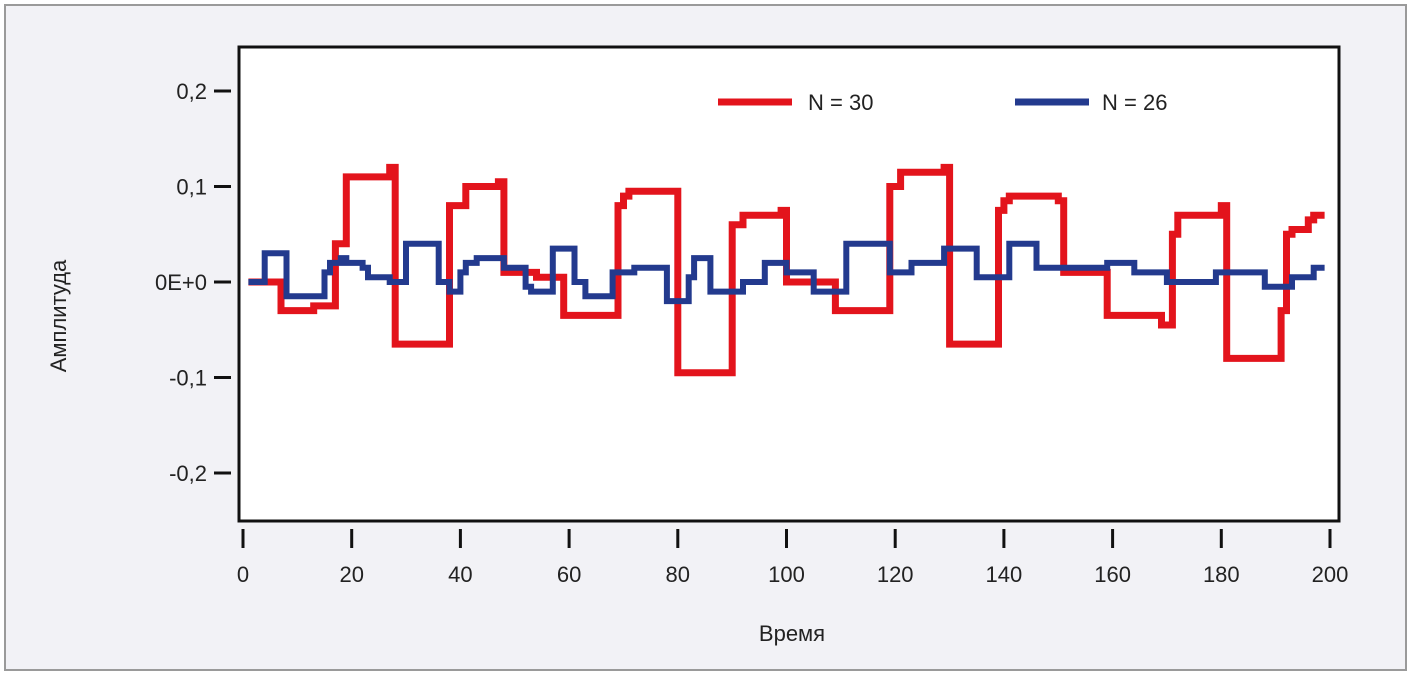 This screenshot has height=677, width=1413. What do you see at coordinates (1004, 574) in the screenshot?
I see `x-tick-label: 140` at bounding box center [1004, 574].